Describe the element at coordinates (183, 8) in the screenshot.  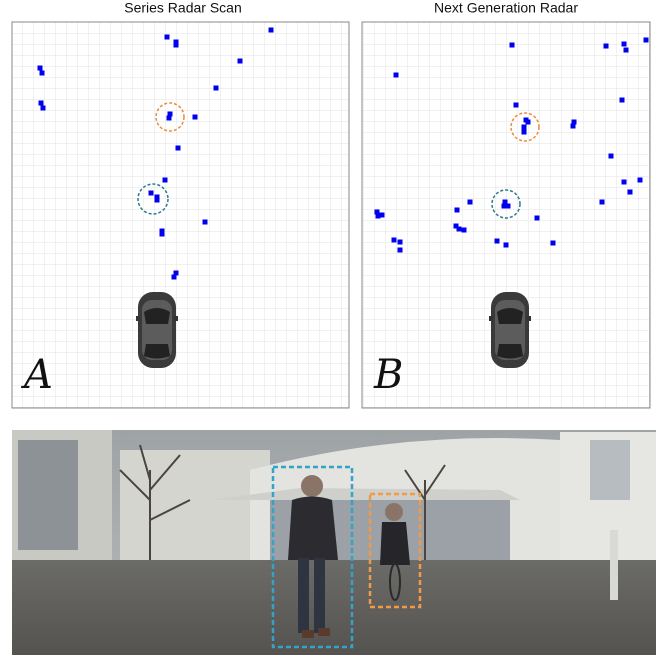
I see `panel-title: Series Radar Scan` at that location.